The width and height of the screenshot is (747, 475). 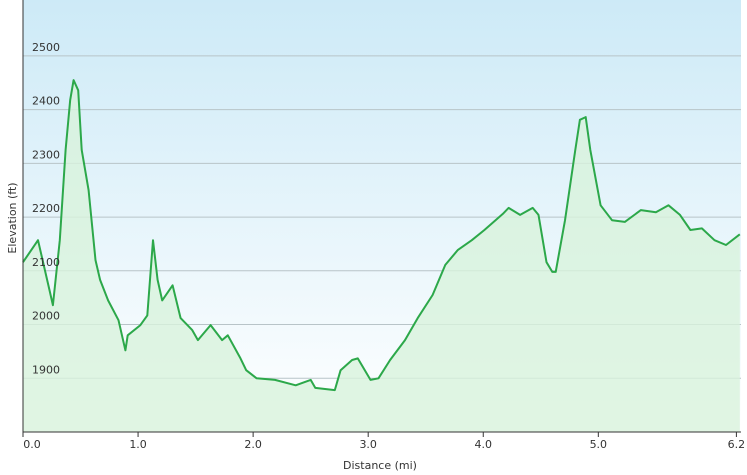 What do you see at coordinates (46, 101) in the screenshot?
I see `y-tick-label: 2400` at bounding box center [46, 101].